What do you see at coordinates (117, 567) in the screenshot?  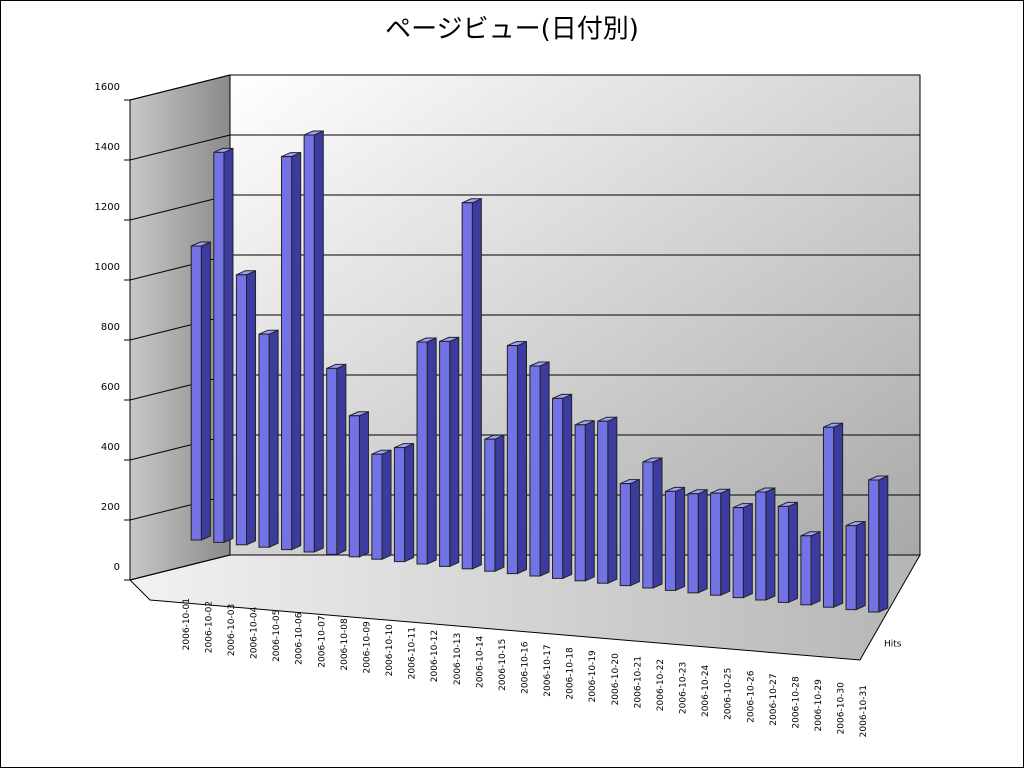 I see `y-tick-label: 0` at bounding box center [117, 567].